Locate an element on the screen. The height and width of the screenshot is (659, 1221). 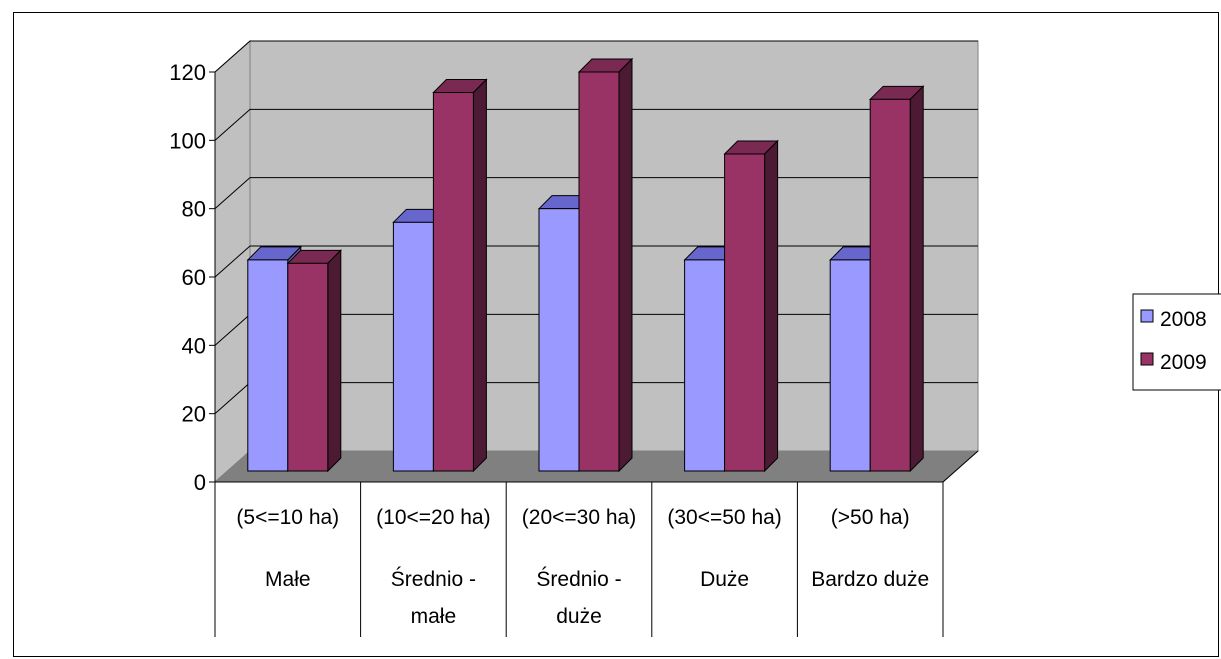
x-tick-label: Małe is located at coordinates (288, 579).